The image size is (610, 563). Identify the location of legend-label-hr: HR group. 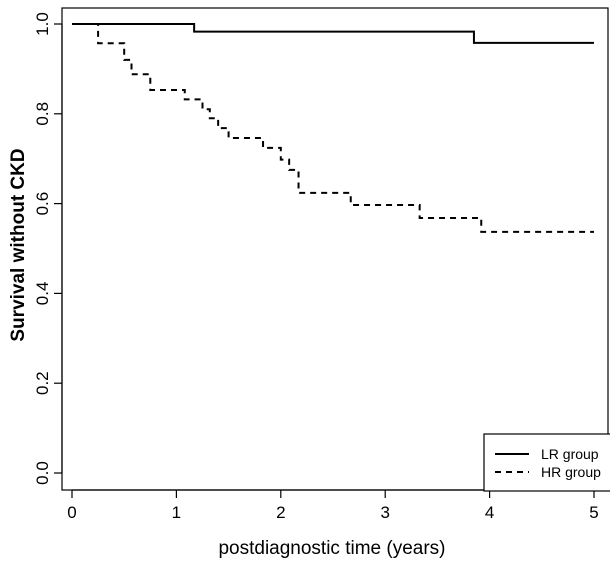
(571, 472).